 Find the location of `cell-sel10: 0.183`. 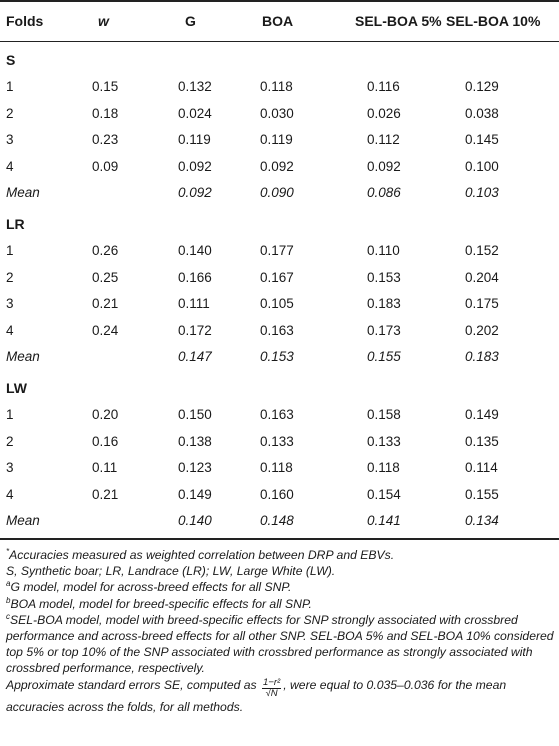

cell-sel10: 0.183 is located at coordinates (482, 356).